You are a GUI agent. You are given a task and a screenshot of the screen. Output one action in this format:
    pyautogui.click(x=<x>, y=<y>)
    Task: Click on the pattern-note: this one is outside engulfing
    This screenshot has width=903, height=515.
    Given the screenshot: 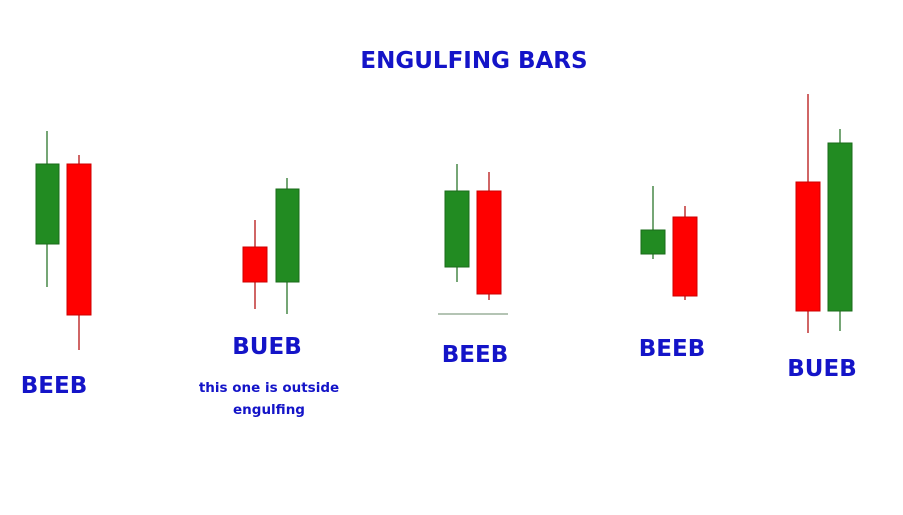 What is the action you would take?
    pyautogui.click(x=269, y=399)
    